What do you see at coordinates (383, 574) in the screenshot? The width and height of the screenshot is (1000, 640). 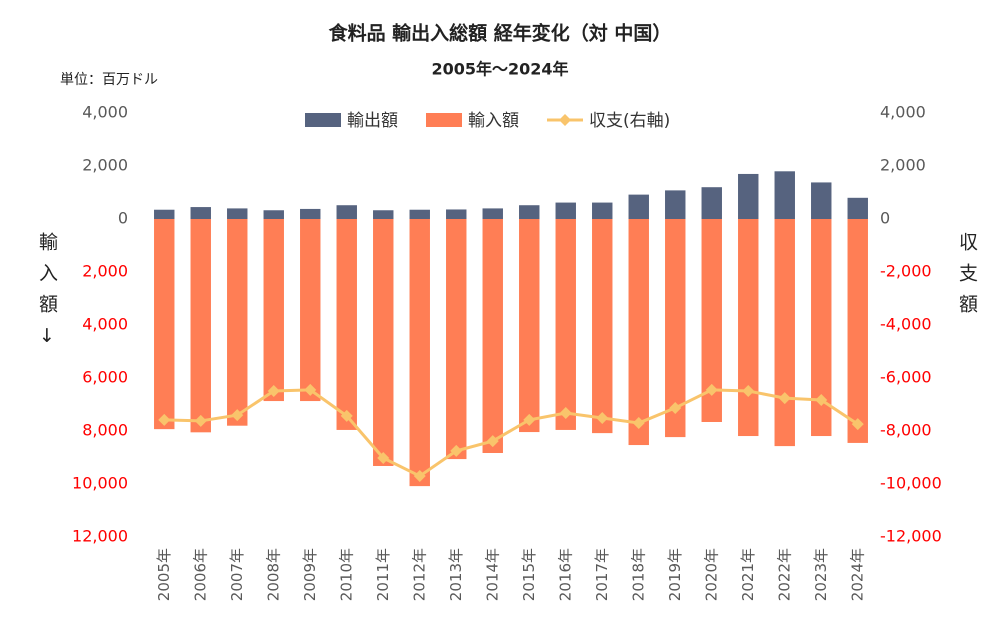 I see `x-tick-label: 2011年` at bounding box center [383, 574].